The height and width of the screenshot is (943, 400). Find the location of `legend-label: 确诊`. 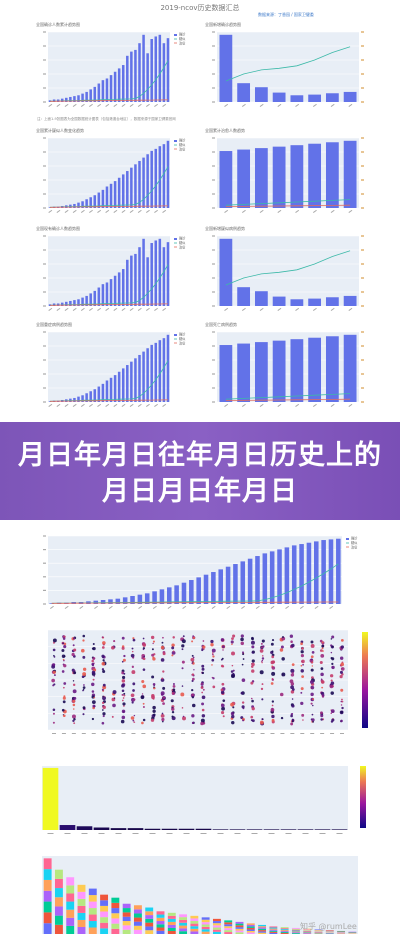

legend-label: 确诊 is located at coordinates (182, 334).